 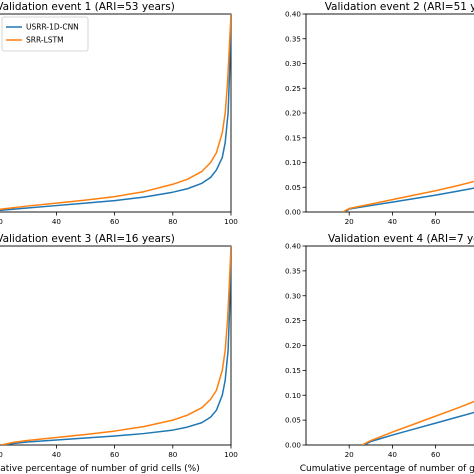 I want to click on legend: USRR-1D-CNN SRR-LSTM, so click(x=45, y=34).